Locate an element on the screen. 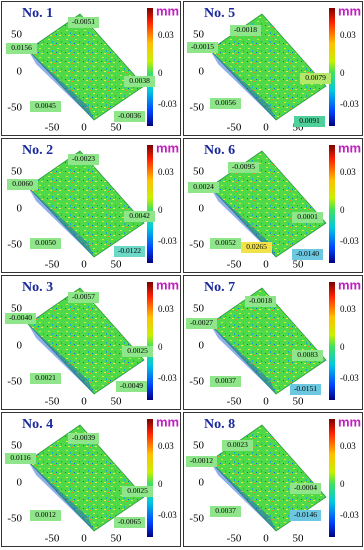 This screenshot has height=550, width=364. annotation-label: 0.0042 is located at coordinates (139, 215).